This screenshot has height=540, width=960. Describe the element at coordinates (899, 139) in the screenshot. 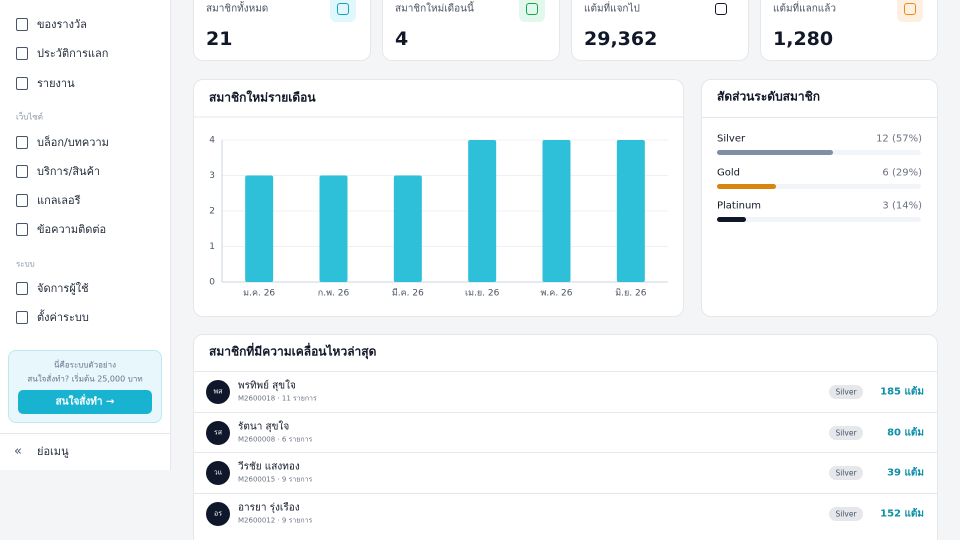

I see `tier-value-label: 12 (57%)` at that location.